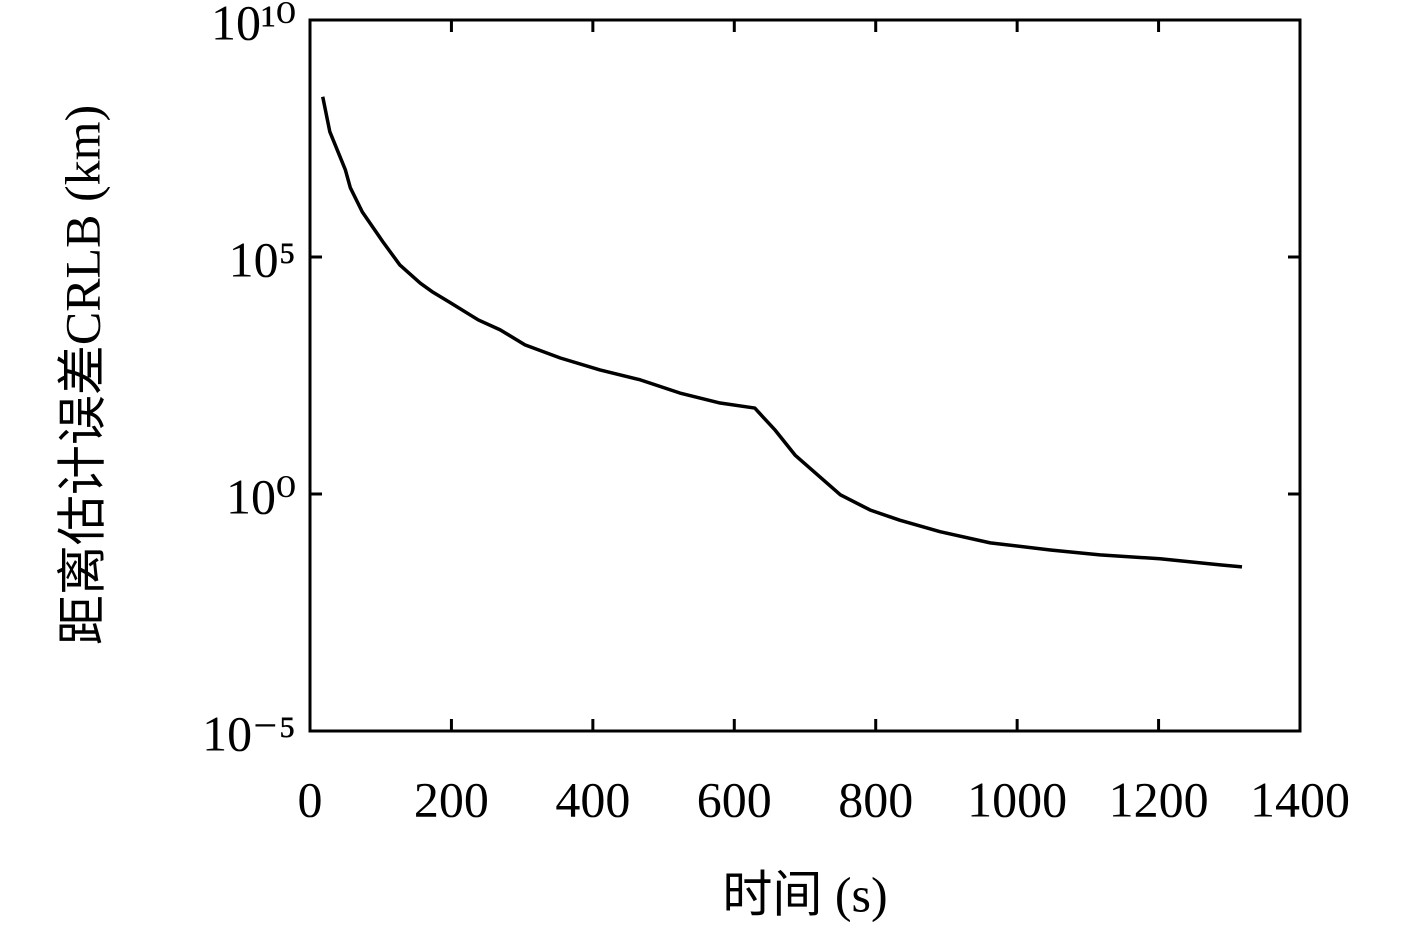 This screenshot has height=945, width=1417. What do you see at coordinates (262, 259) in the screenshot?
I see `y-tick-label: 10⁵` at bounding box center [262, 259].